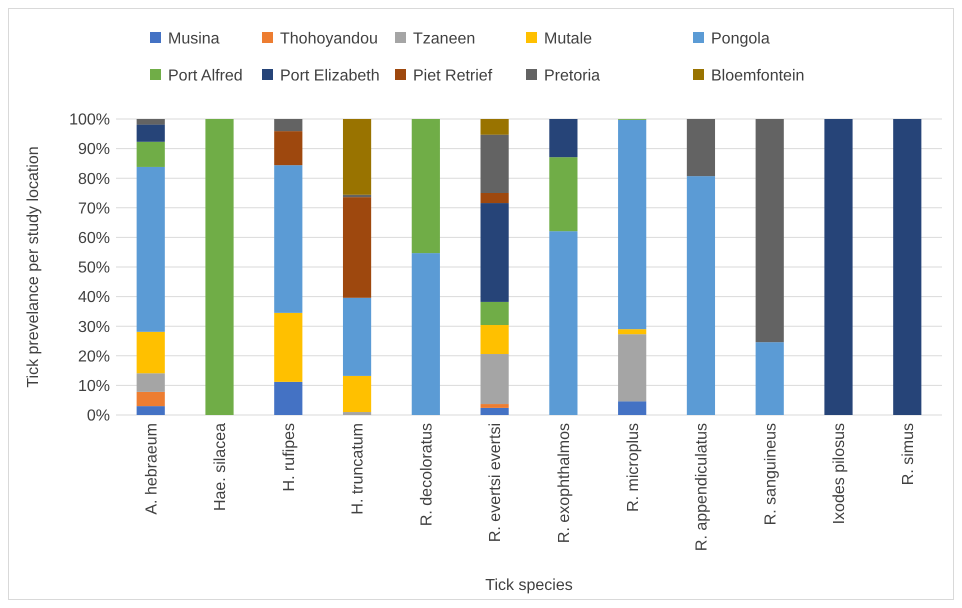  I want to click on x-tick-label: H. truncatum, so click(358, 469).